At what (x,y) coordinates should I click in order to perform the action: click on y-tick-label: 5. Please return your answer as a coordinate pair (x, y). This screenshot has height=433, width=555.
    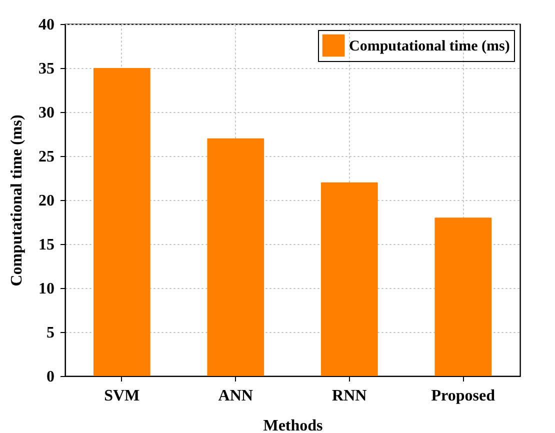
    Looking at the image, I should click on (50, 333).